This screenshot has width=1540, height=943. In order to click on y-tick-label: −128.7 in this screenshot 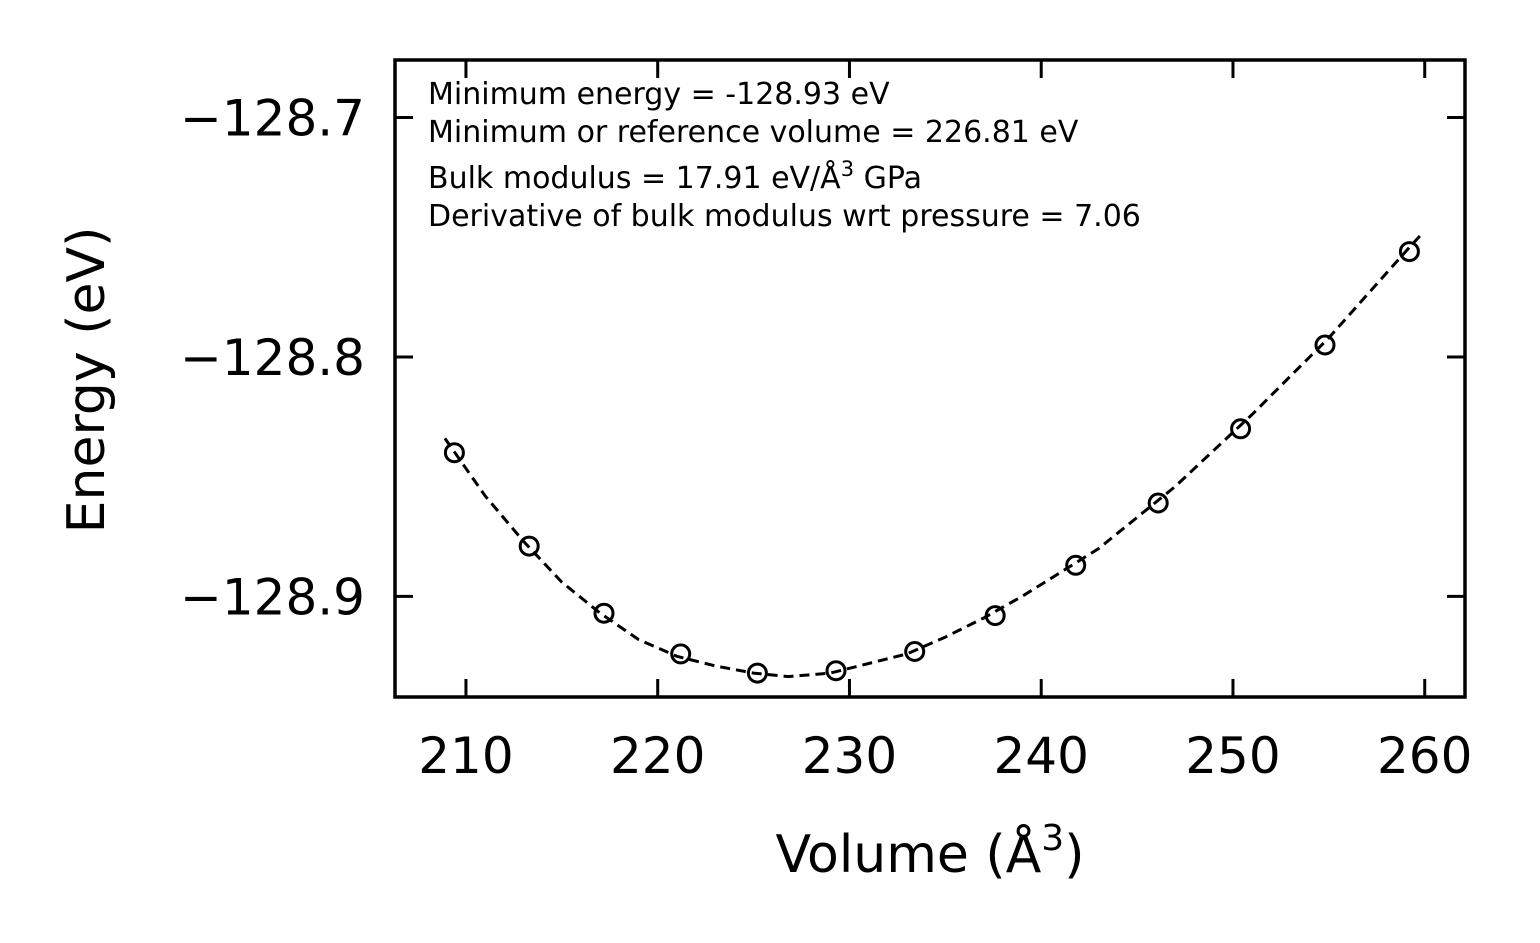, I will do `click(272, 118)`.